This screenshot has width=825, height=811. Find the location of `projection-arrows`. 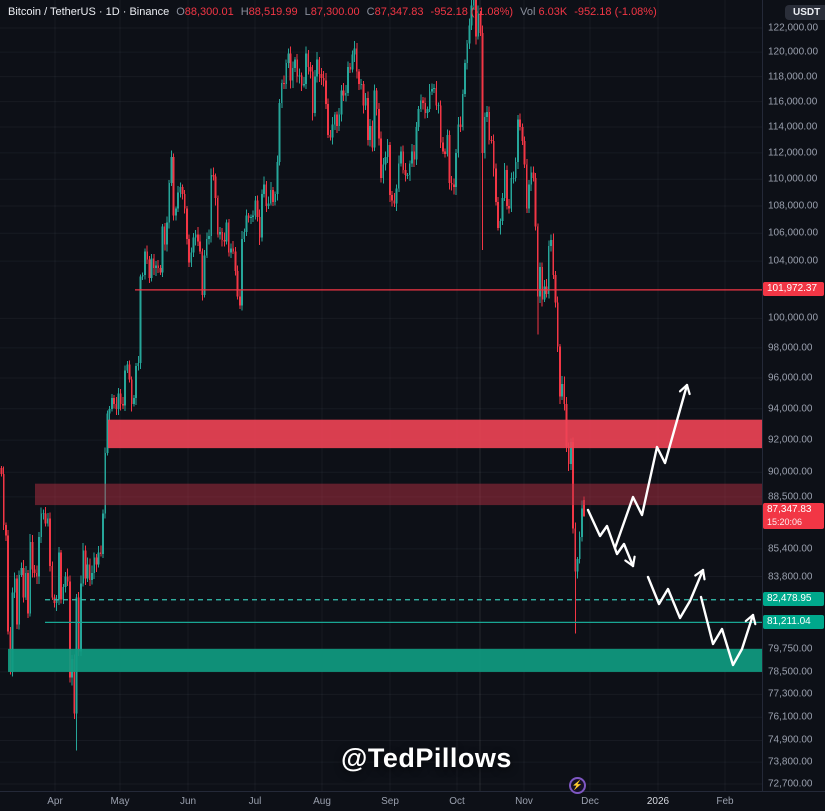

projection-arrows is located at coordinates (671, 525).